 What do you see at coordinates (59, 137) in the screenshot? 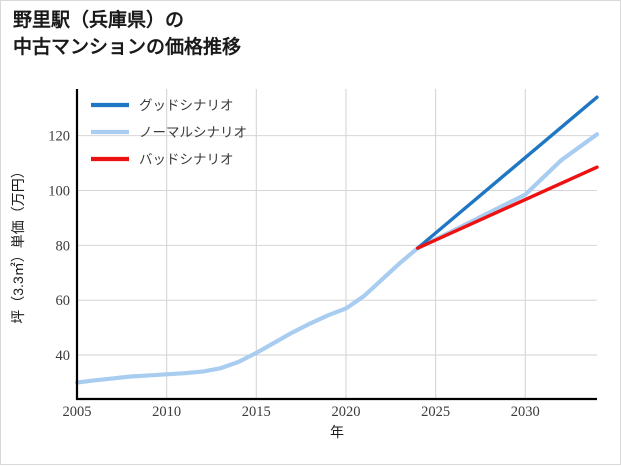
I see `y-tick-label: 120` at bounding box center [59, 137].